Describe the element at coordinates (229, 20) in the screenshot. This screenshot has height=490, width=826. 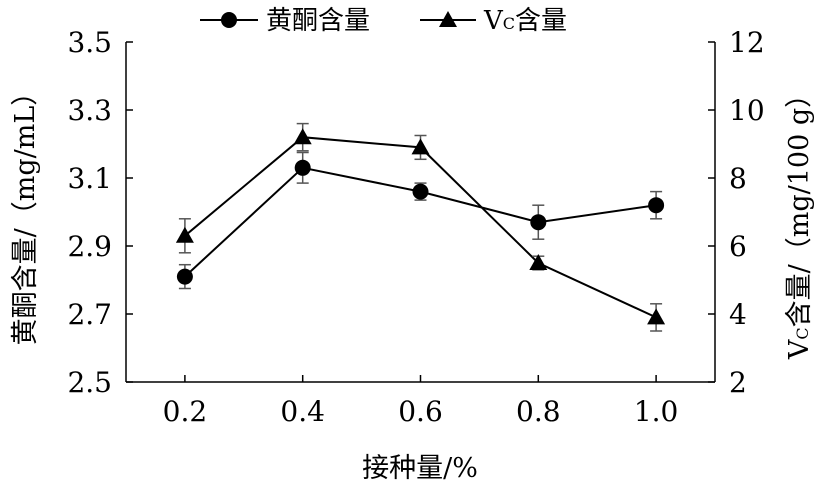
I see `legend-marker-flavonoid` at that location.